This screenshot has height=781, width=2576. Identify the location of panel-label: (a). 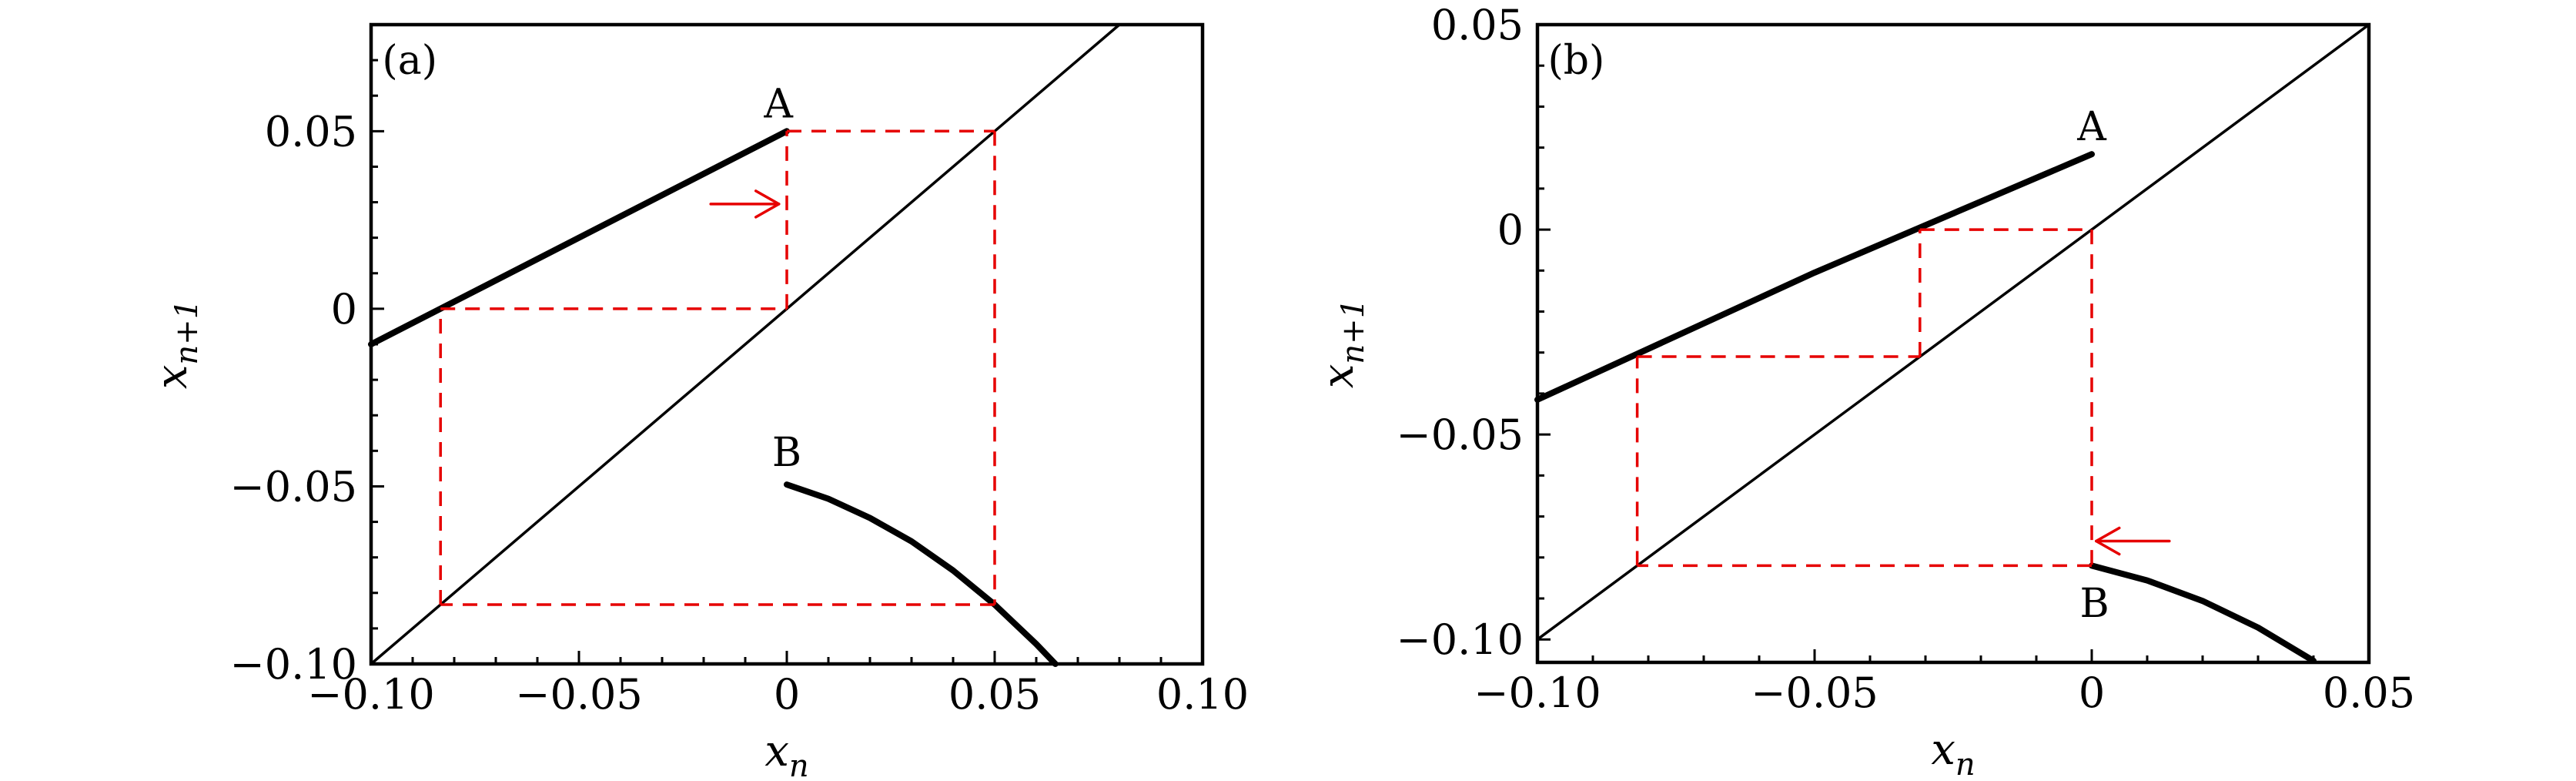
(410, 61).